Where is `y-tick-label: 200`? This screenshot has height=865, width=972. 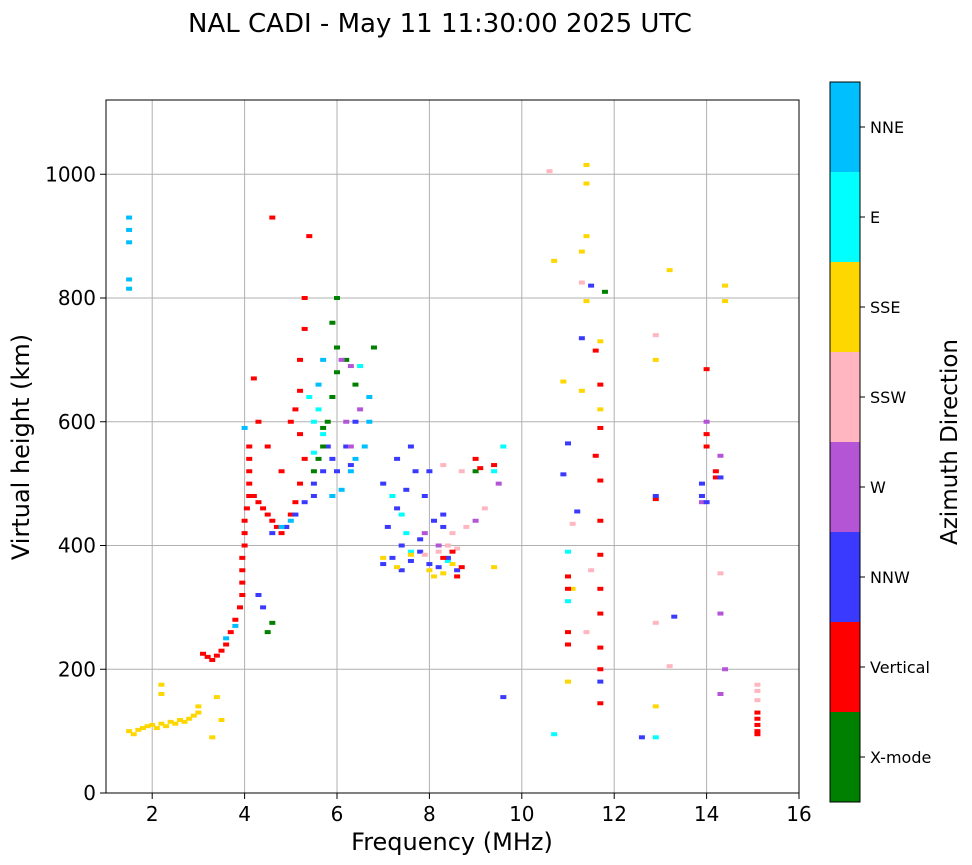 y-tick-label: 200 is located at coordinates (77, 669).